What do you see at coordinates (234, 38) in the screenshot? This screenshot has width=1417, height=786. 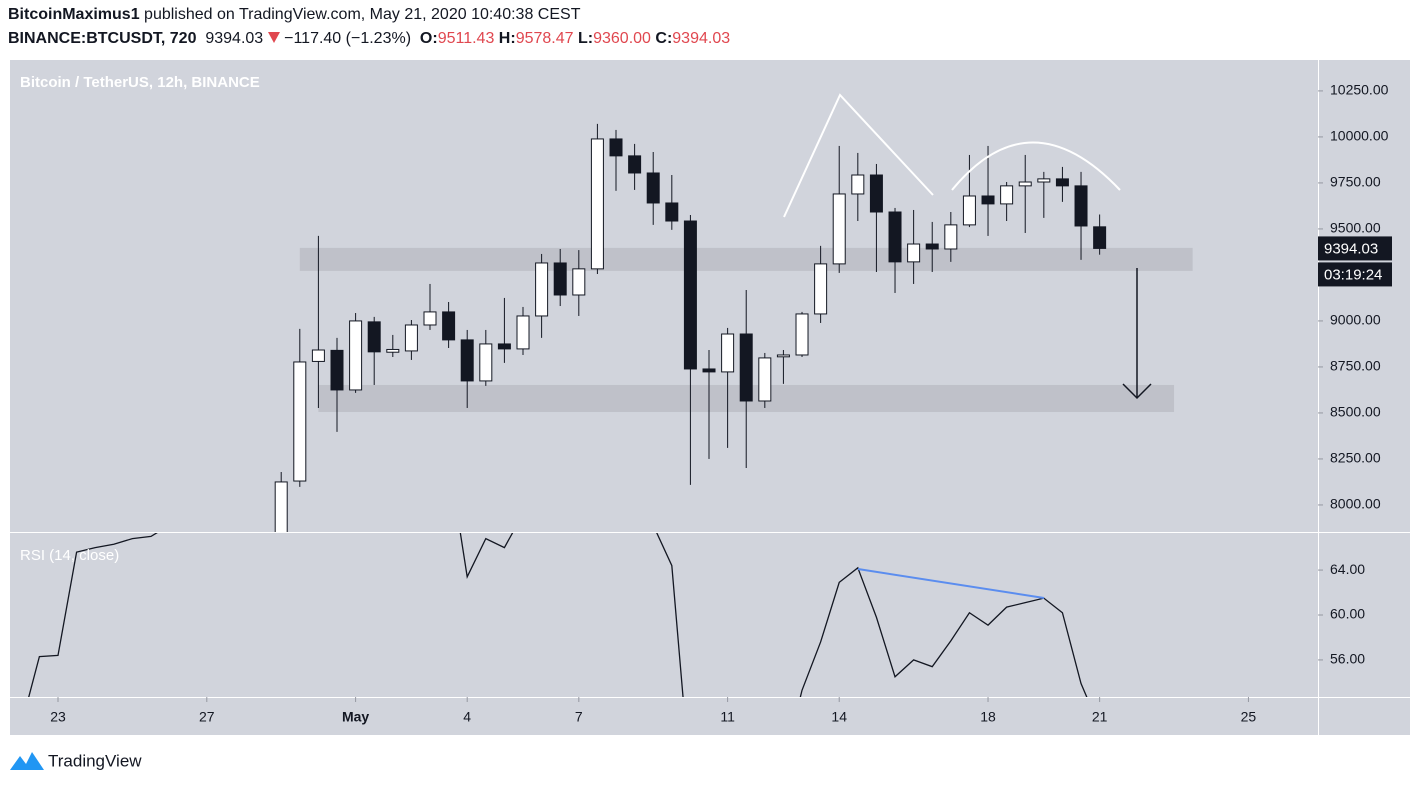 I see `last-price: 9394.03` at bounding box center [234, 38].